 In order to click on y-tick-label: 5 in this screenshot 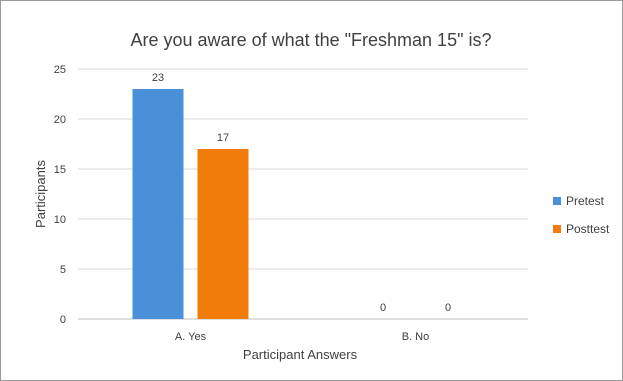, I will do `click(63, 270)`.